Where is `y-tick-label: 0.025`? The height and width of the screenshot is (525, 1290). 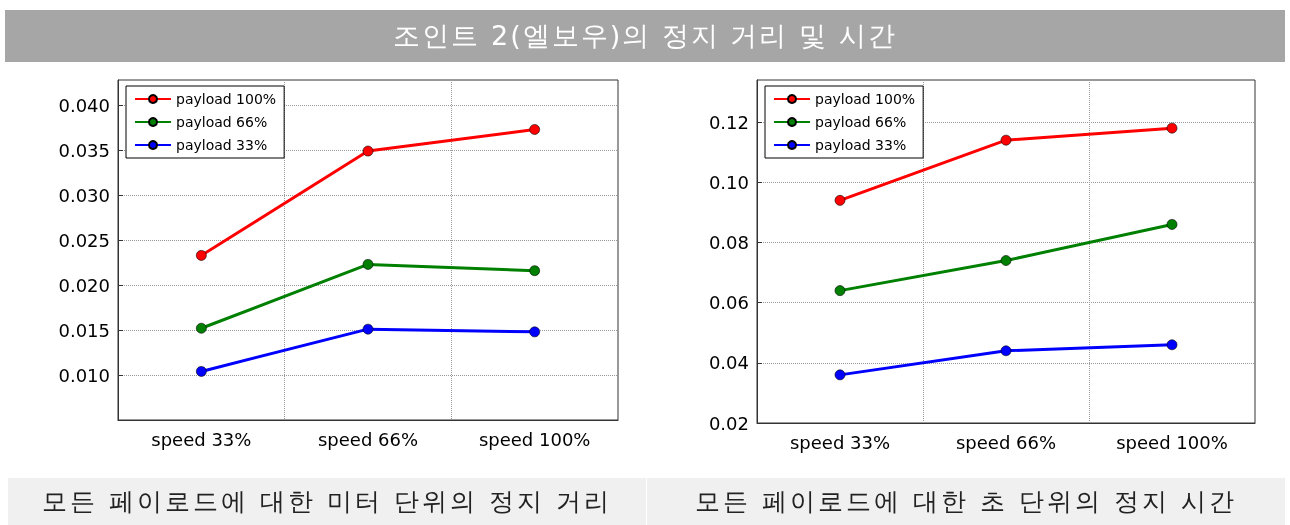
y-tick-label: 0.025 is located at coordinates (84, 240).